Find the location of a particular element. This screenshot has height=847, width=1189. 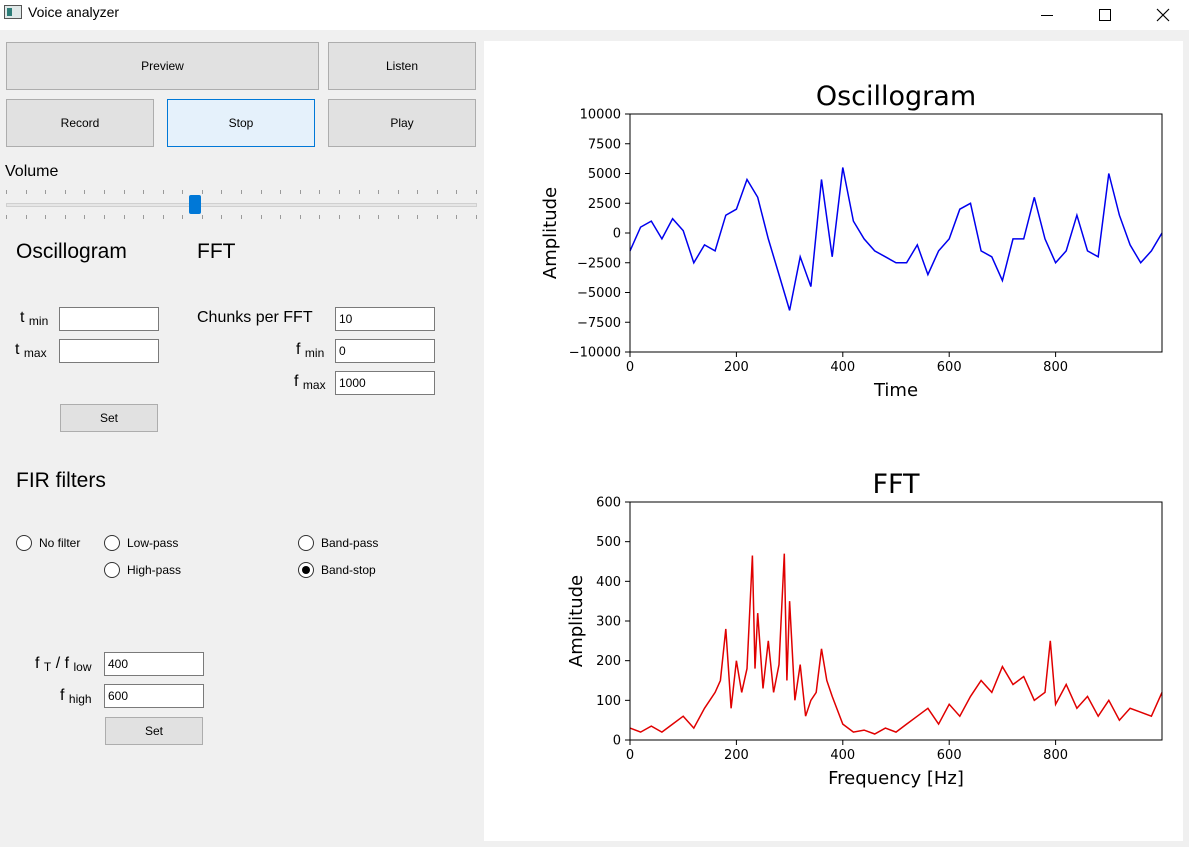

y-tick-label: 500 is located at coordinates (608, 542).